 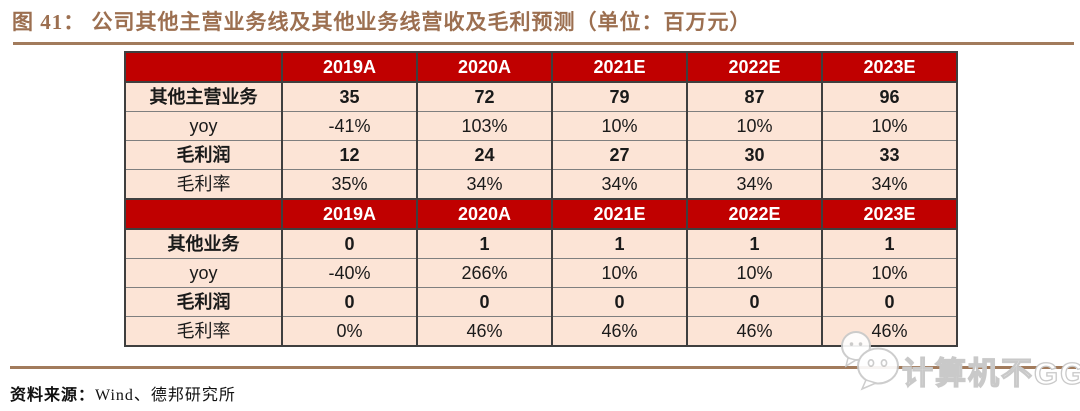 I want to click on data-cell: 266%, so click(x=484, y=273).